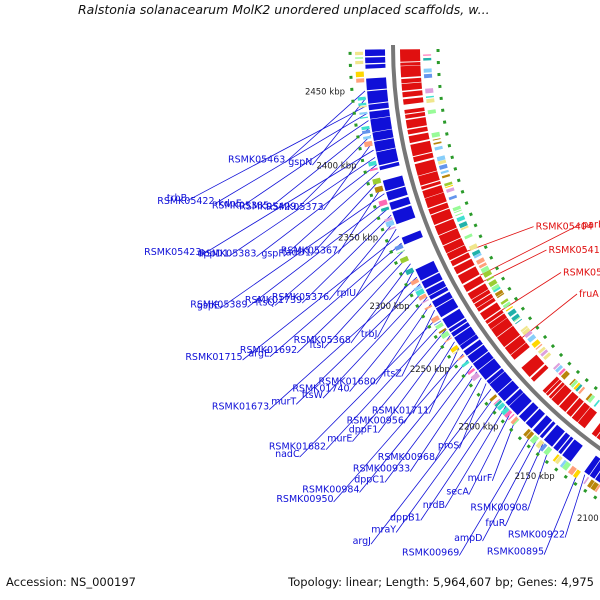  Describe the element at coordinates (535, 477) in the screenshot. I see `kbp-tick-label: 2150 kbp` at that location.